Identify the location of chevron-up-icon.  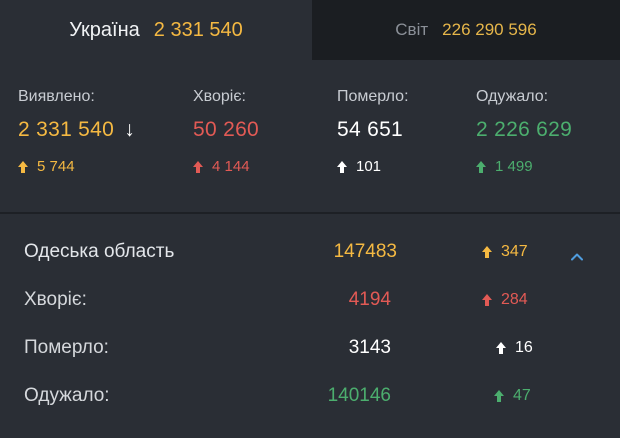
(577, 257).